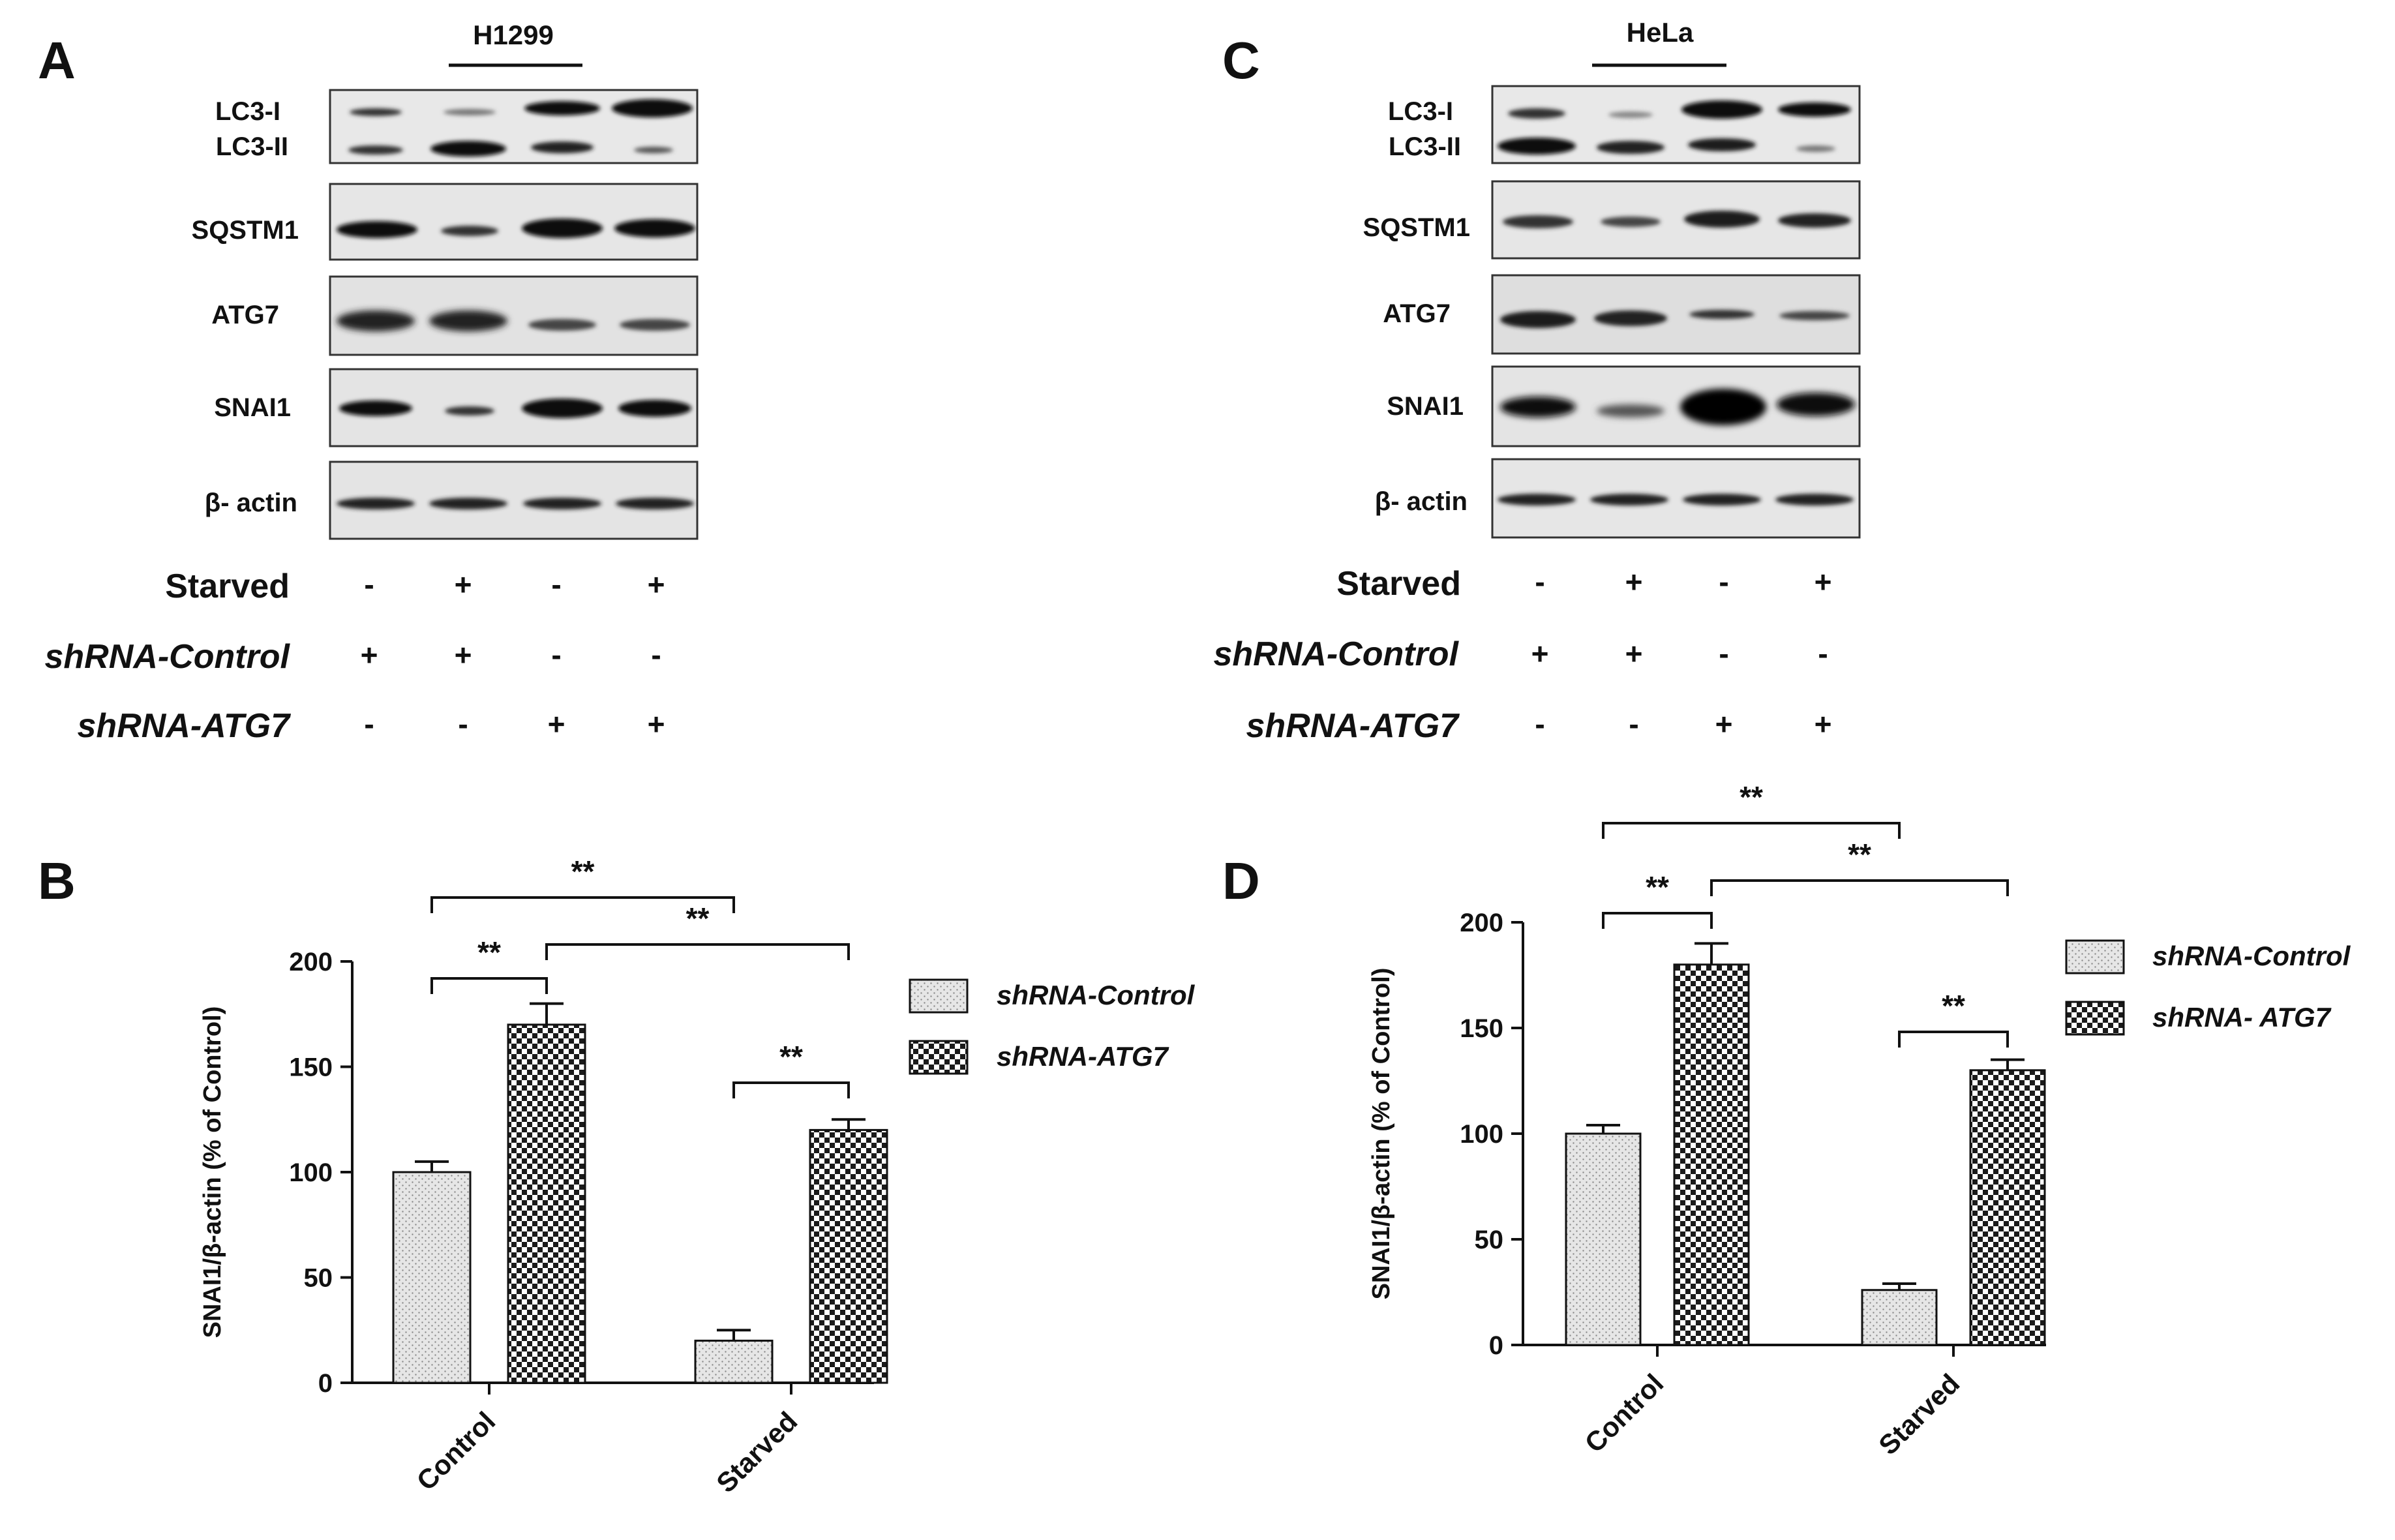  What do you see at coordinates (1381, 1134) in the screenshot?
I see `y-axis-title: SNAI1/β-actin (% of Control)` at bounding box center [1381, 1134].